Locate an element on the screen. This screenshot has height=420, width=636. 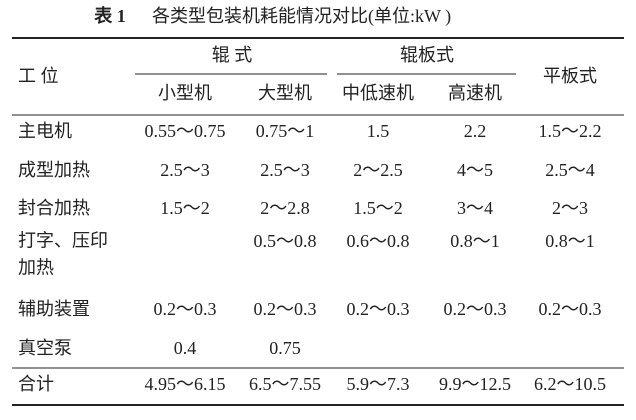
corner-header: 工 位 is located at coordinates (38, 76).